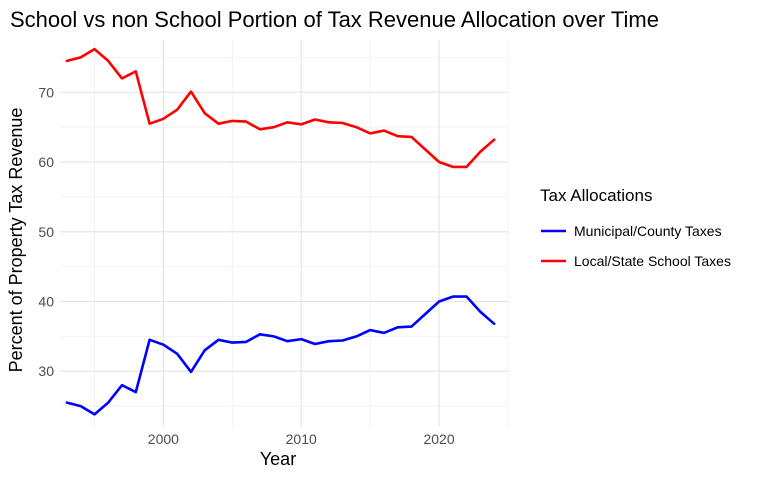 Image resolution: width=780 pixels, height=477 pixels. Describe the element at coordinates (46, 301) in the screenshot. I see `y-tick-label: 40` at that location.